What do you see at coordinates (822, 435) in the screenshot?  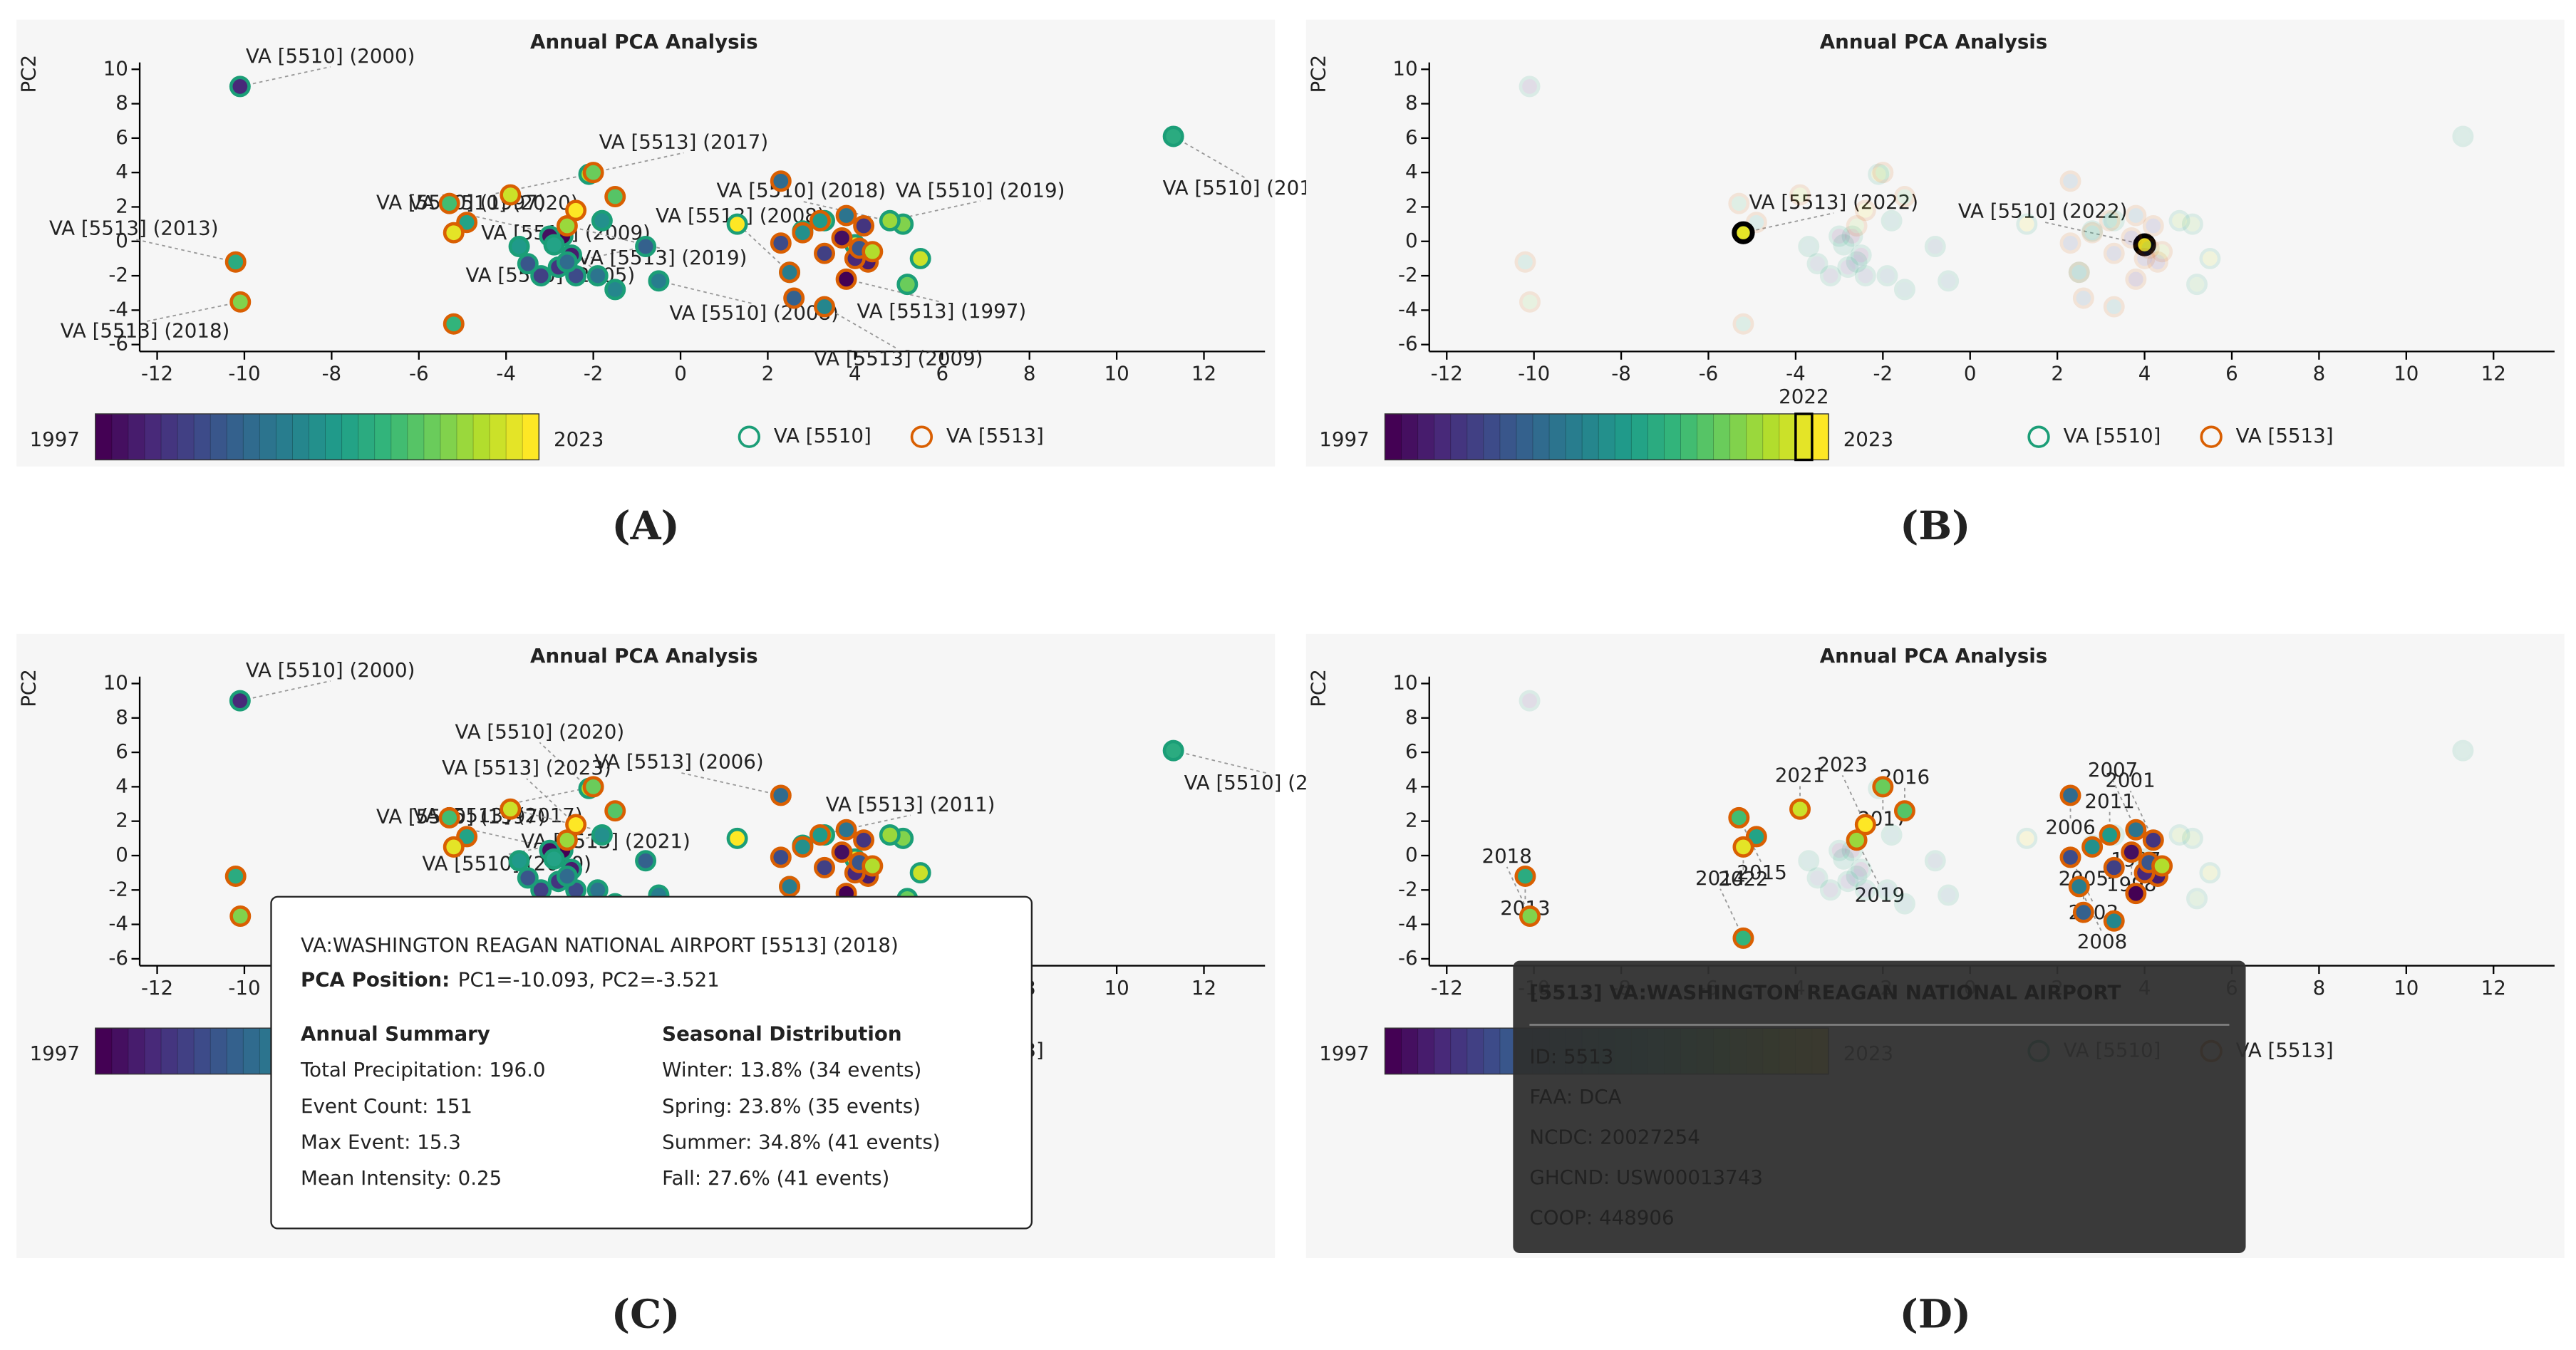 I see `legend-label: VA [5510]` at bounding box center [822, 435].